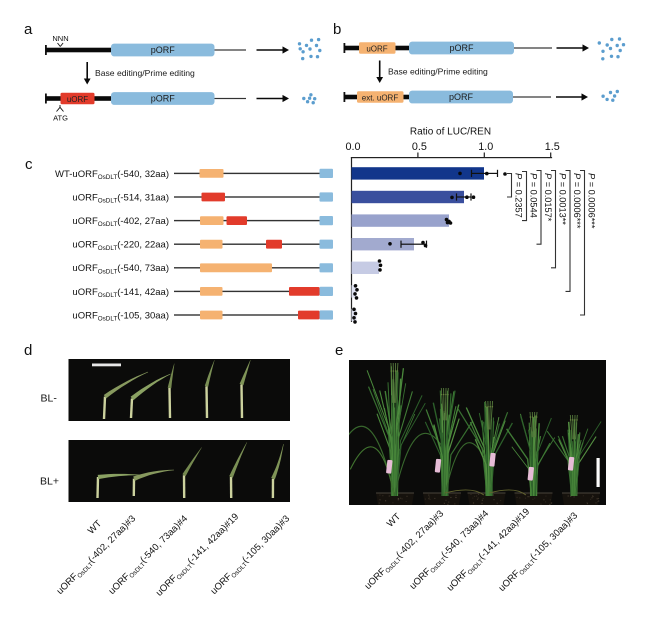 The image size is (650, 624). Describe the element at coordinates (552, 147) in the screenshot. I see `svg-text: 1.5` at that location.